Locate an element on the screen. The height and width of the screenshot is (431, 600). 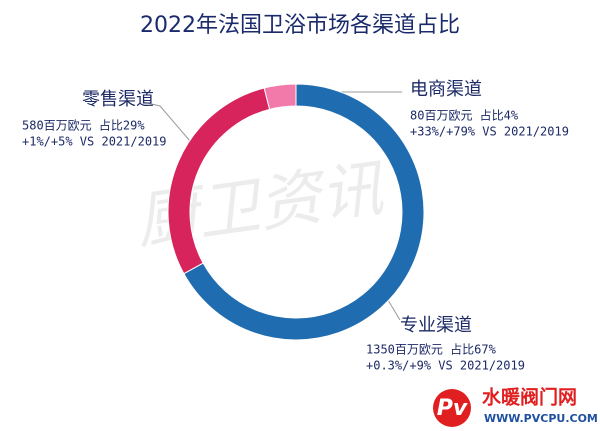
logo-url: WWW.PVCPU.COM is located at coordinates (541, 418).